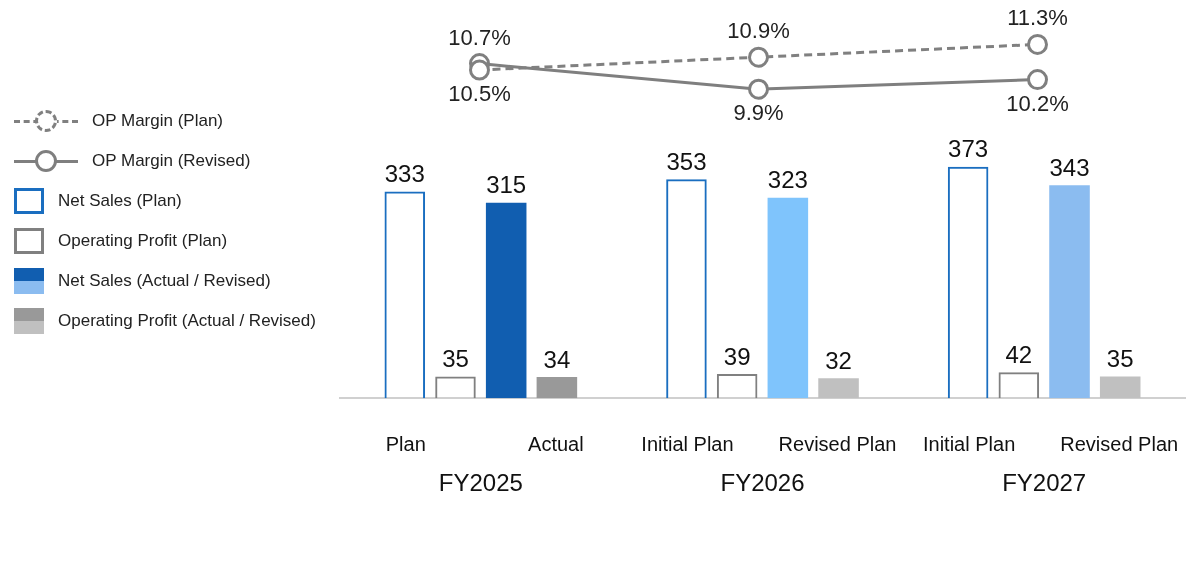  Describe the element at coordinates (479, 94) in the screenshot. I see `data-label: 10.5%` at that location.